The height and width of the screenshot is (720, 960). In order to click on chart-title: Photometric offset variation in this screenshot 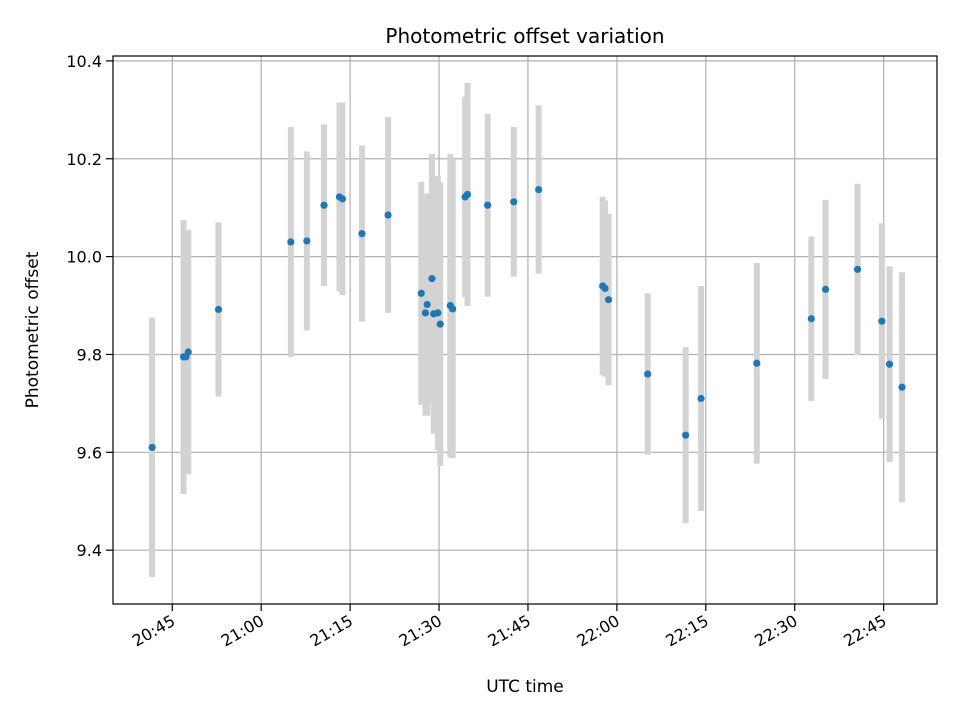, I will do `click(524, 36)`.